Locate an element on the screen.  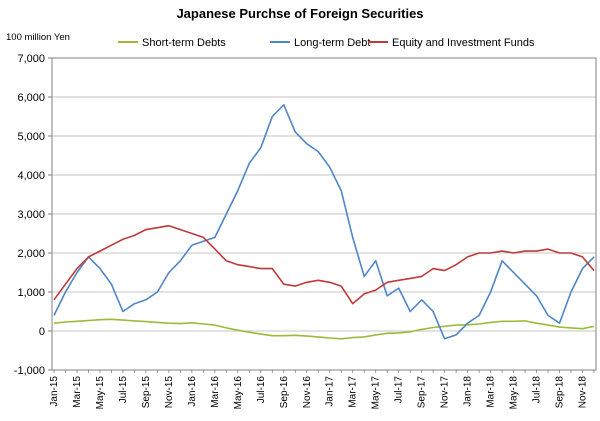
x-tick-label: Mar-16 is located at coordinates (215, 392).